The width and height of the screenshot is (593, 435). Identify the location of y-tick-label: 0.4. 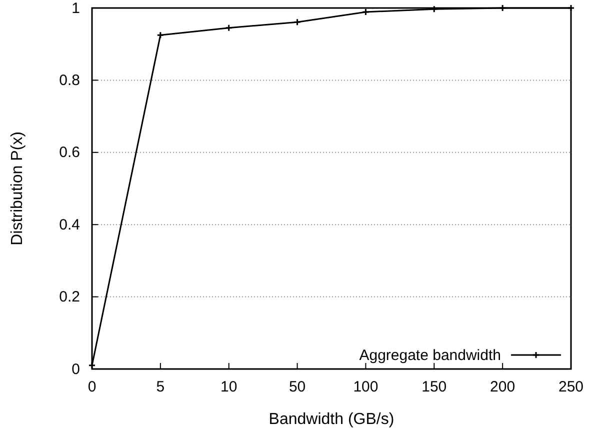
(69, 225).